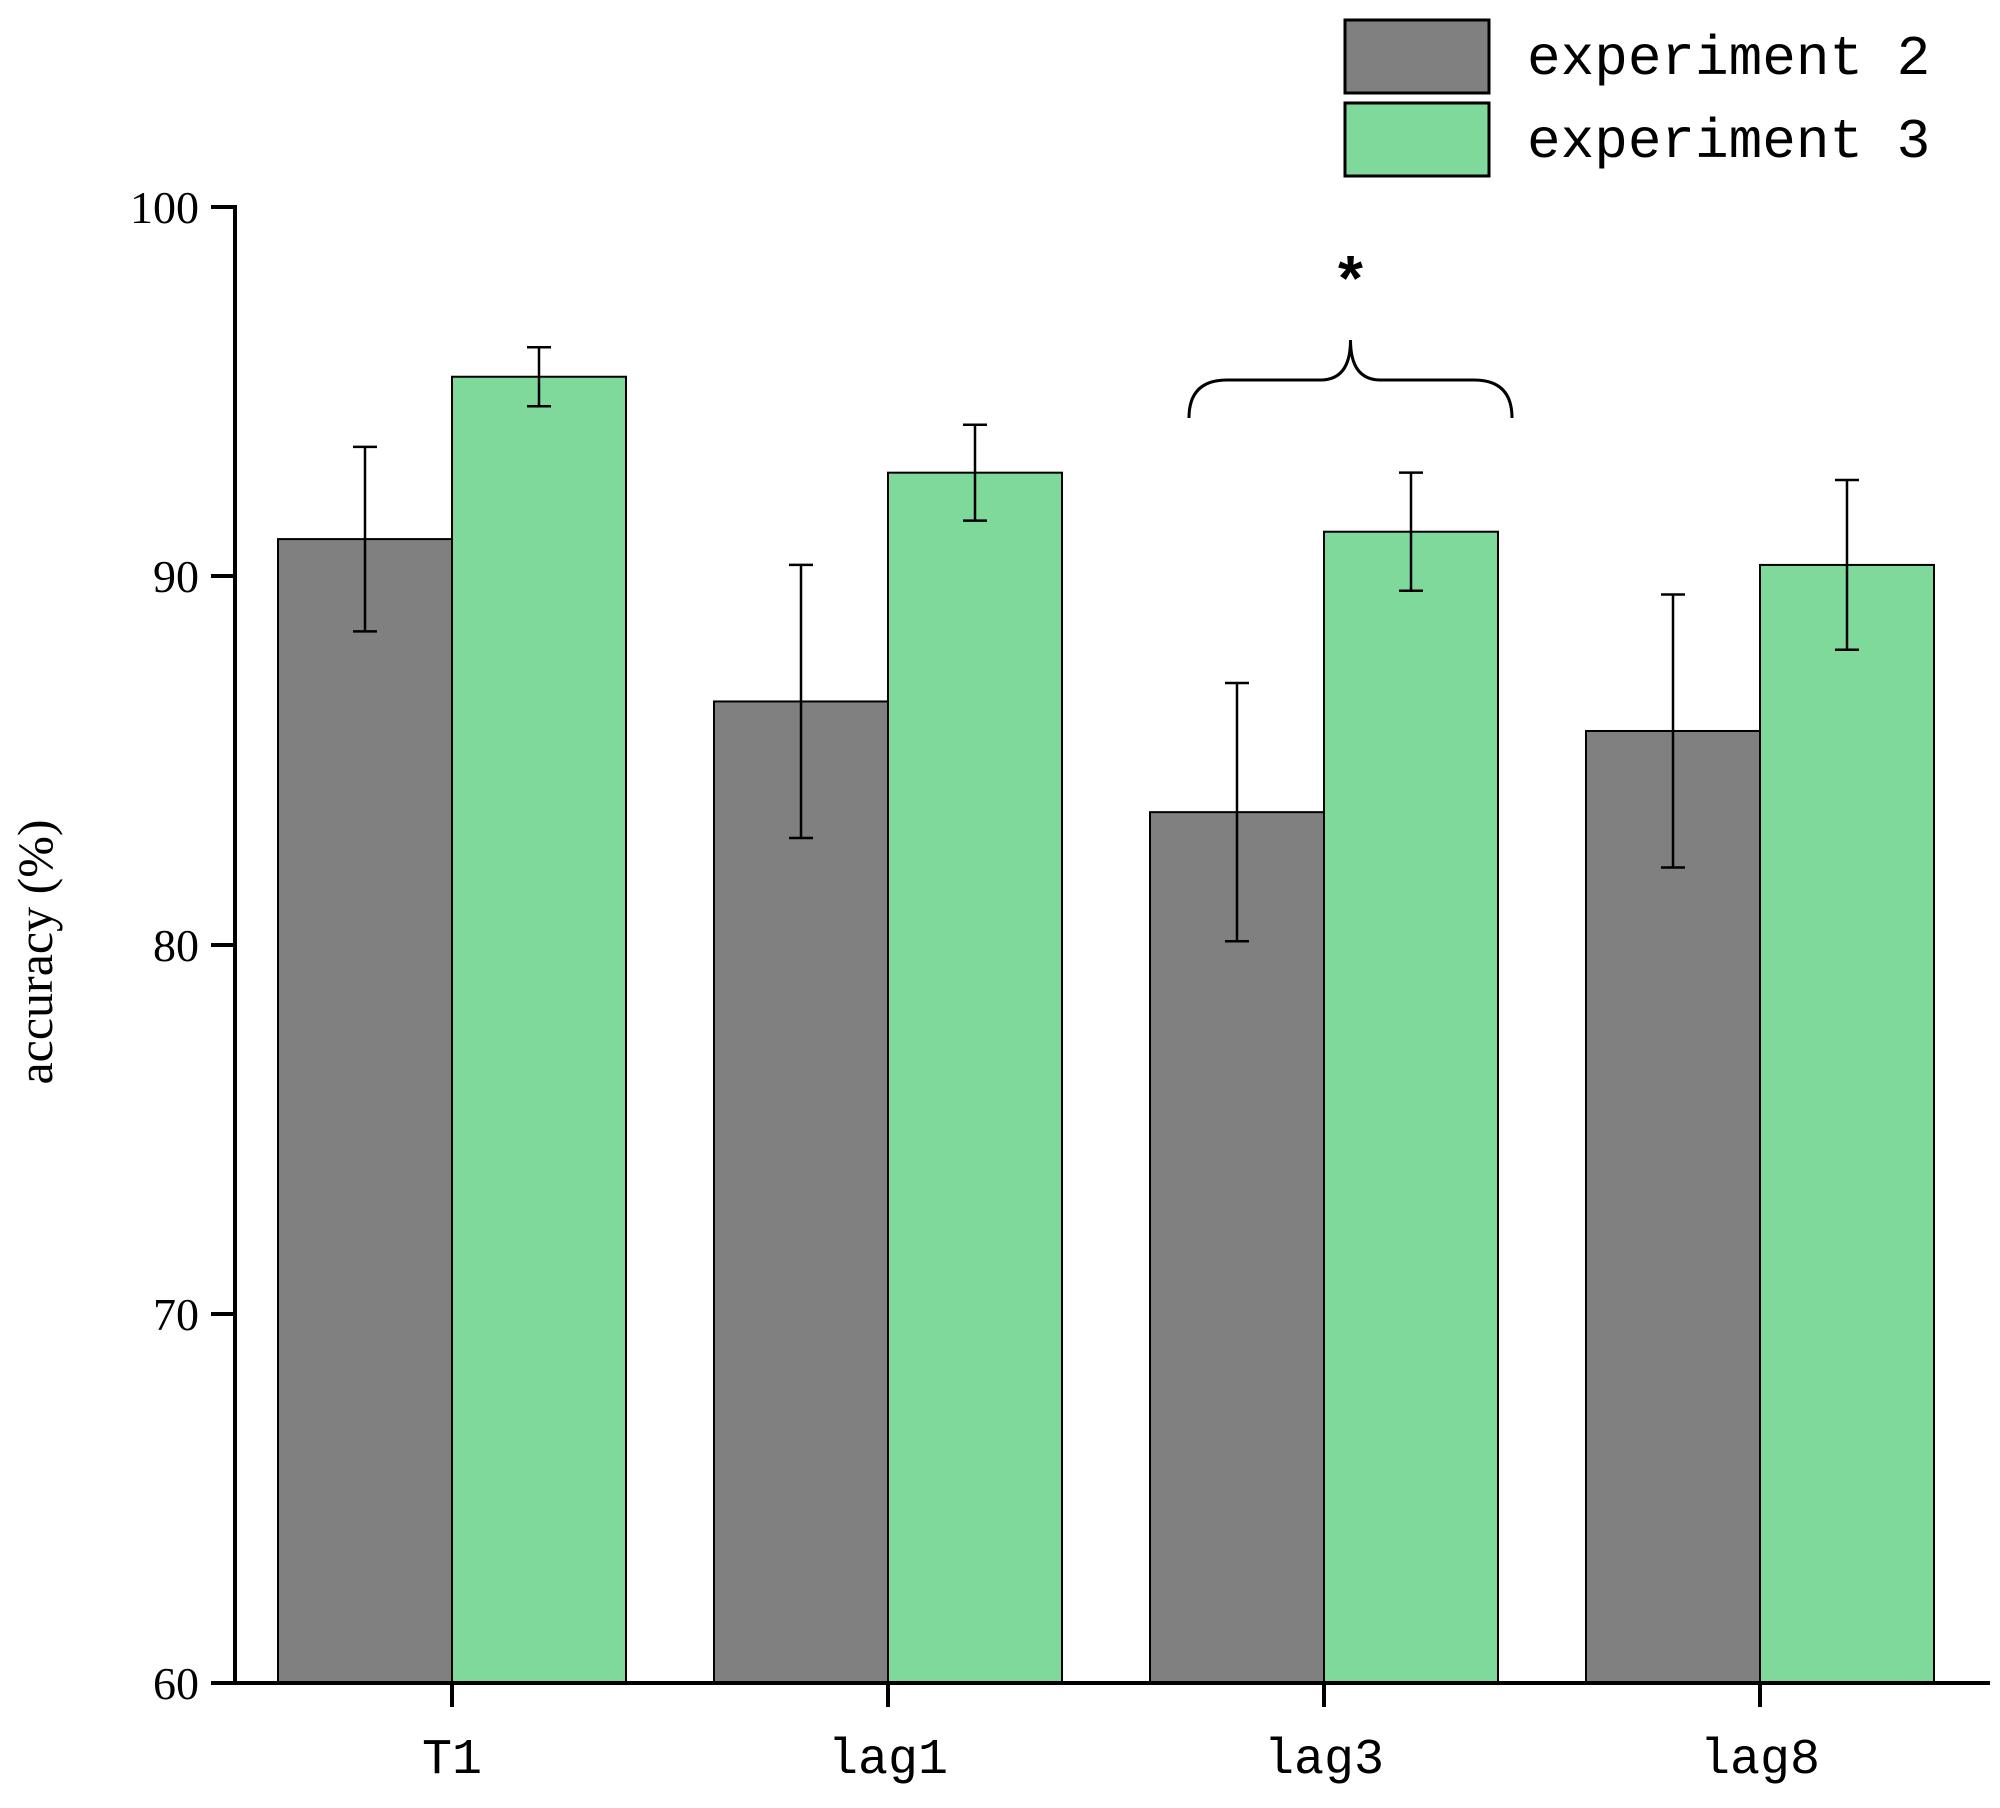  What do you see at coordinates (365, 1111) in the screenshot?
I see `bar-experiment-2-T1` at bounding box center [365, 1111].